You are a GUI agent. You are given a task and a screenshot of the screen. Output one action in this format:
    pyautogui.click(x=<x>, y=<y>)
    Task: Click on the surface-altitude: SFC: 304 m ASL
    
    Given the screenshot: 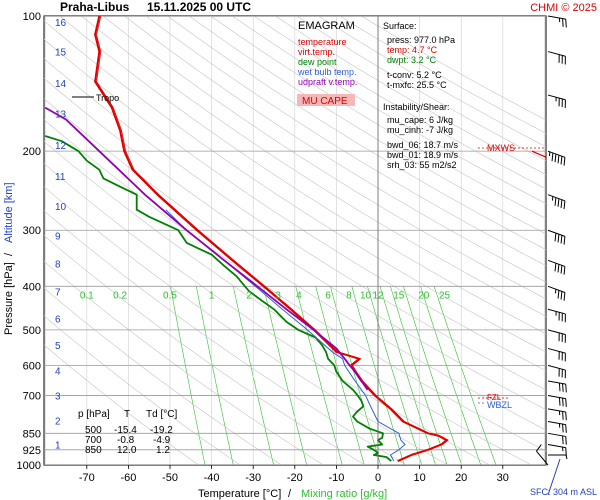 What is the action you would take?
    pyautogui.click(x=563, y=492)
    